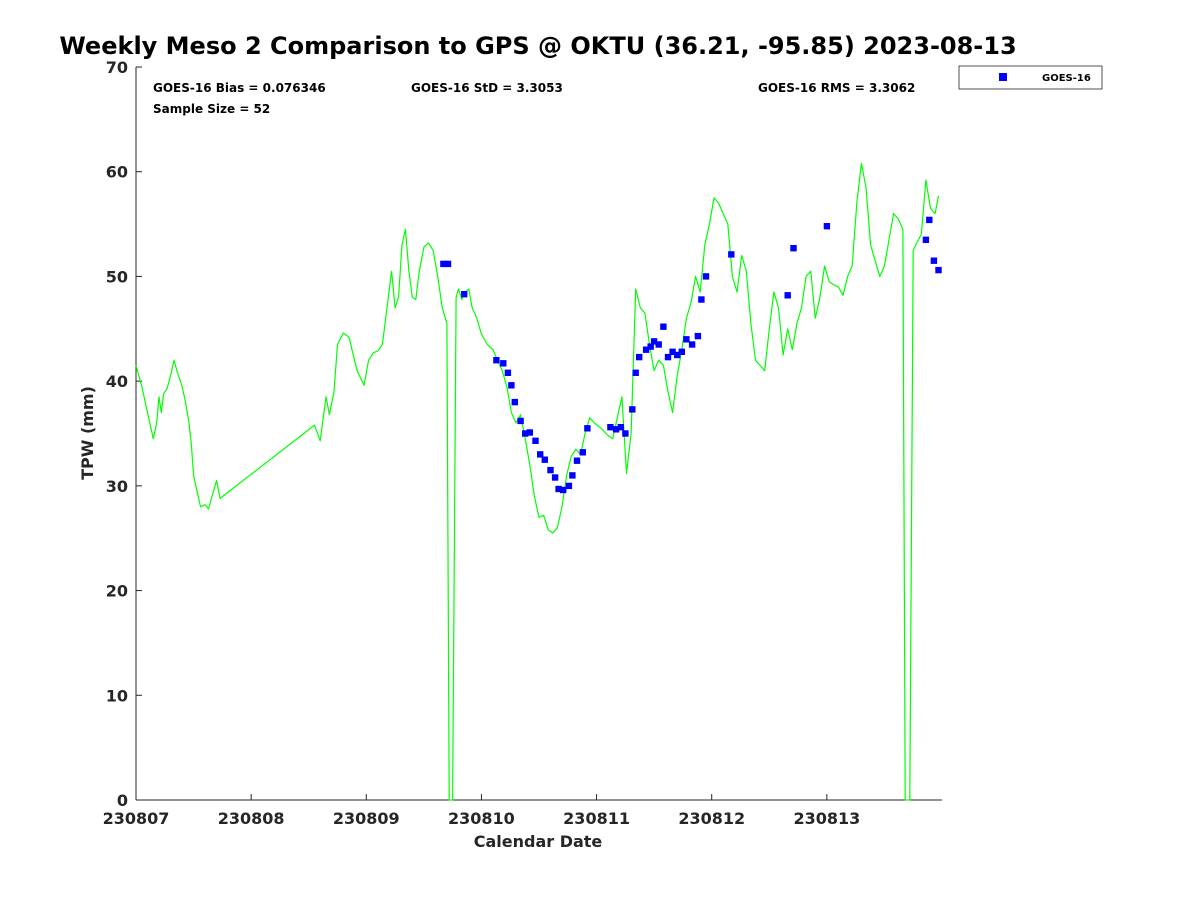  I want to click on y-tick-label: 20, so click(117, 591).